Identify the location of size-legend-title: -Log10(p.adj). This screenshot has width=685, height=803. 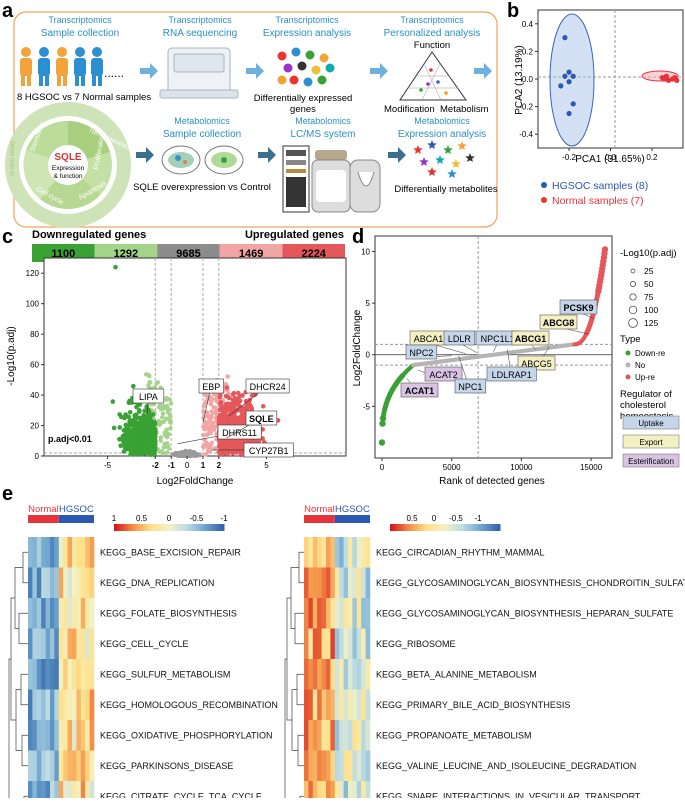
(648, 253).